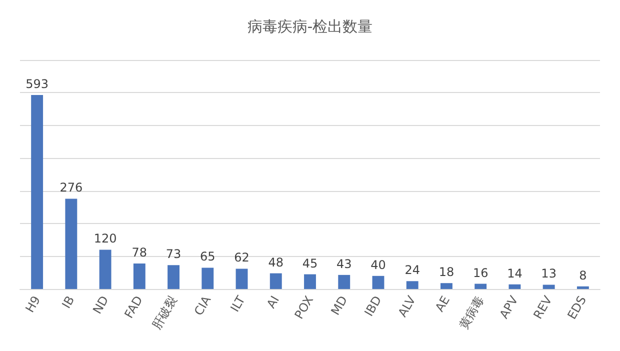 The height and width of the screenshot is (351, 620). Describe the element at coordinates (442, 304) in the screenshot. I see `x-tick-label: AE` at that location.